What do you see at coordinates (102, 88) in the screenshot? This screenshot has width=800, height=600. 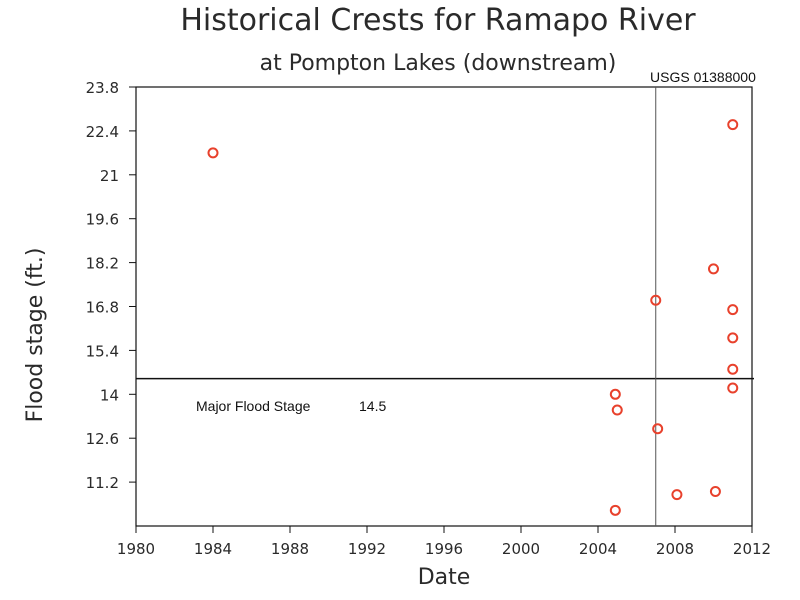 I see `y-tick-label: 23.8` at bounding box center [102, 88].